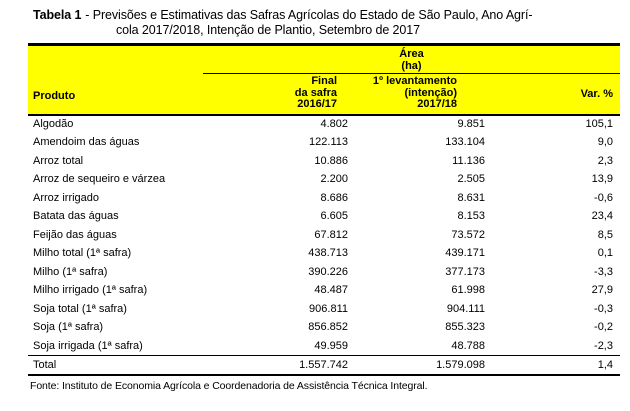 The width and height of the screenshot is (630, 411). I want to click on final-safra-cell: 48.487, so click(331, 290).